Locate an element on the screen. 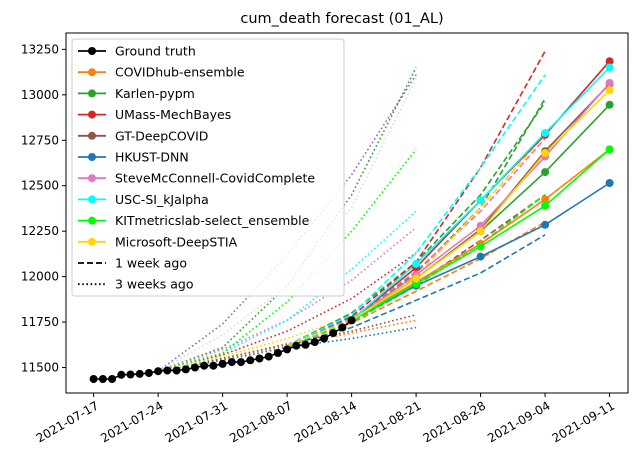  chart-title: cum_death forecast (01_AL) is located at coordinates (341, 19).